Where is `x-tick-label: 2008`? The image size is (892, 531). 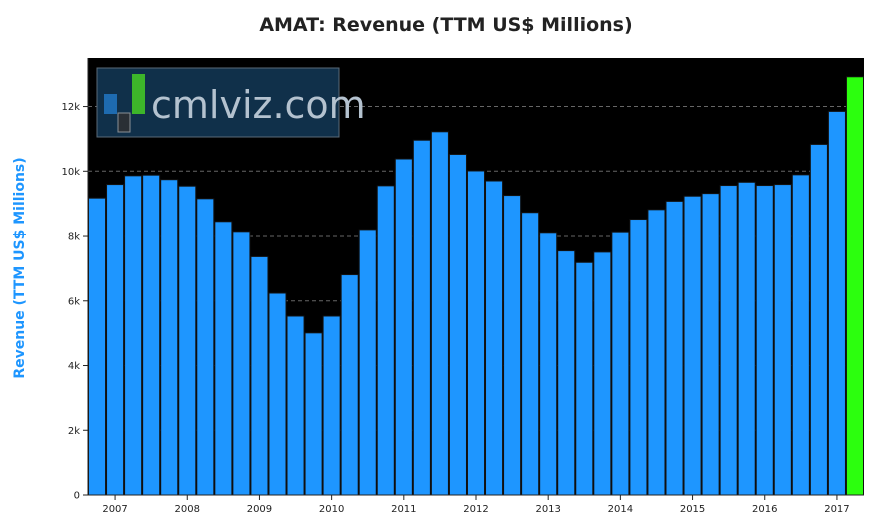 x-tick-label: 2008 is located at coordinates (187, 509).